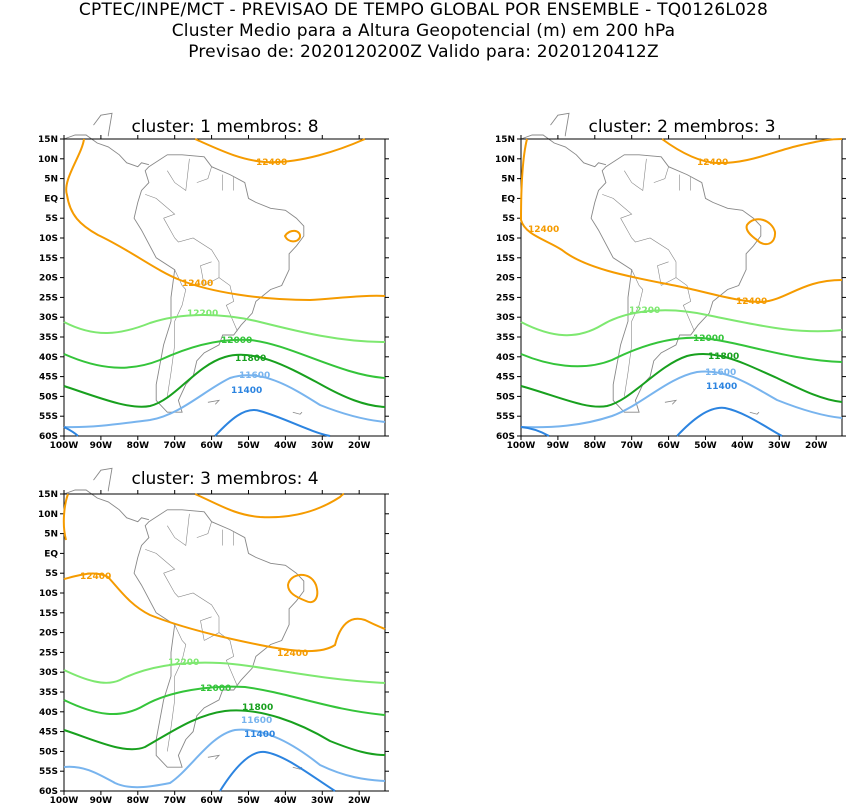  Describe the element at coordinates (48, 378) in the screenshot. I see `lat-tick-label: 45S` at that location.